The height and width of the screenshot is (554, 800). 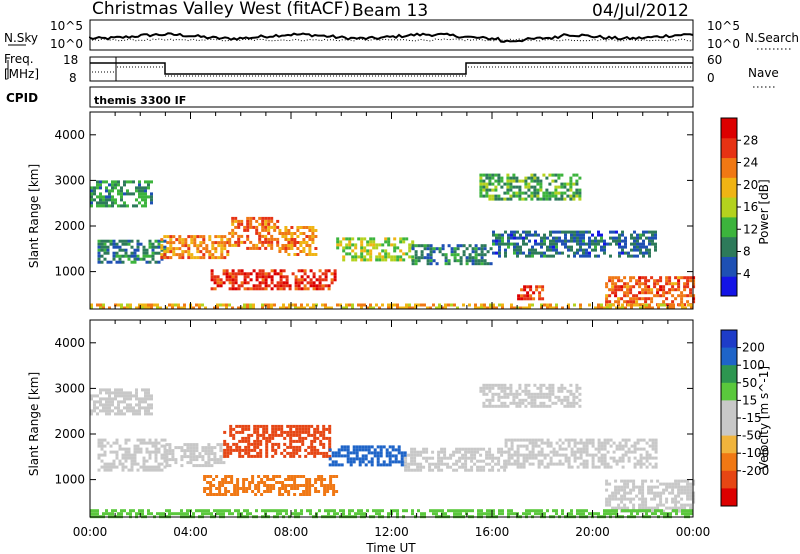 I want to click on noise-right-tick-bottom: 10^0, so click(x=723, y=44).